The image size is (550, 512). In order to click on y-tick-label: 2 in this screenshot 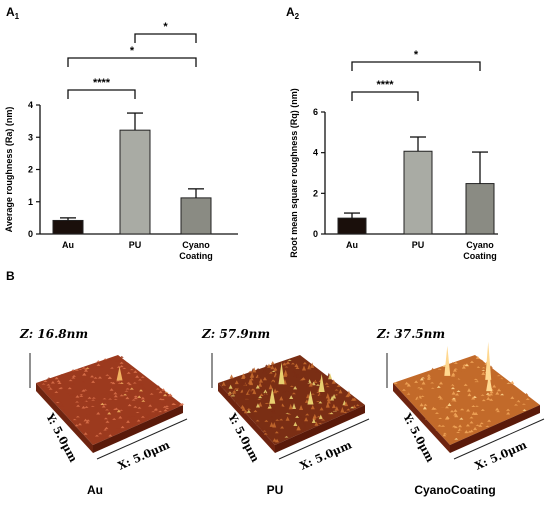, I will do `click(315, 193)`.